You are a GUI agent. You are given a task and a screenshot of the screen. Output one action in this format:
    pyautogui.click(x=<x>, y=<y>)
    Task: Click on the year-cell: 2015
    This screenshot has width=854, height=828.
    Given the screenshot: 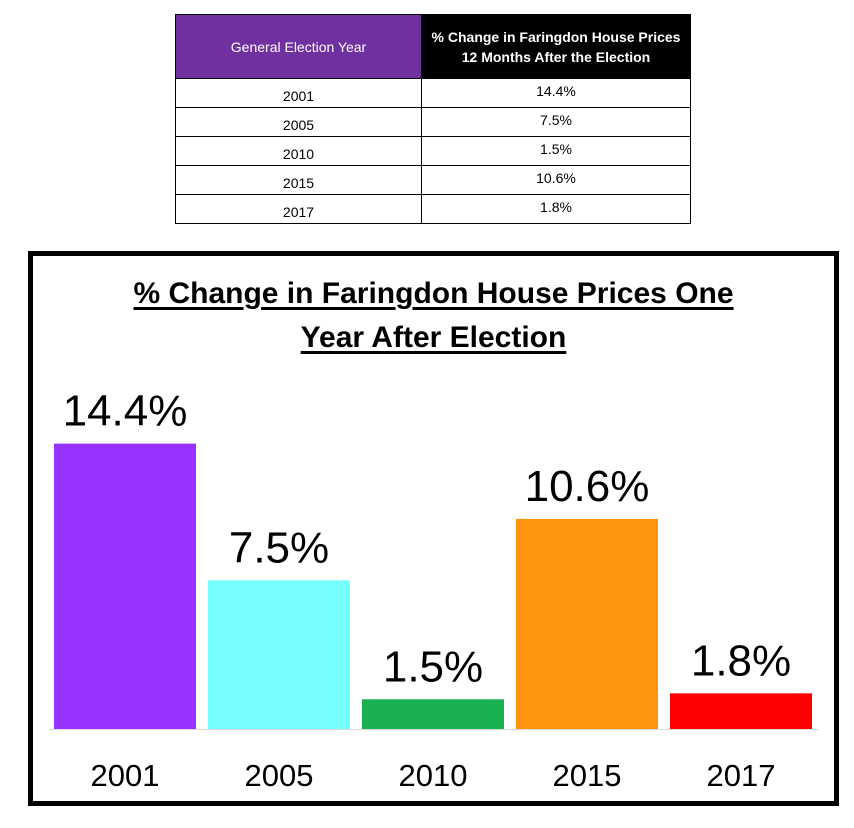 What is the action you would take?
    pyautogui.click(x=298, y=180)
    